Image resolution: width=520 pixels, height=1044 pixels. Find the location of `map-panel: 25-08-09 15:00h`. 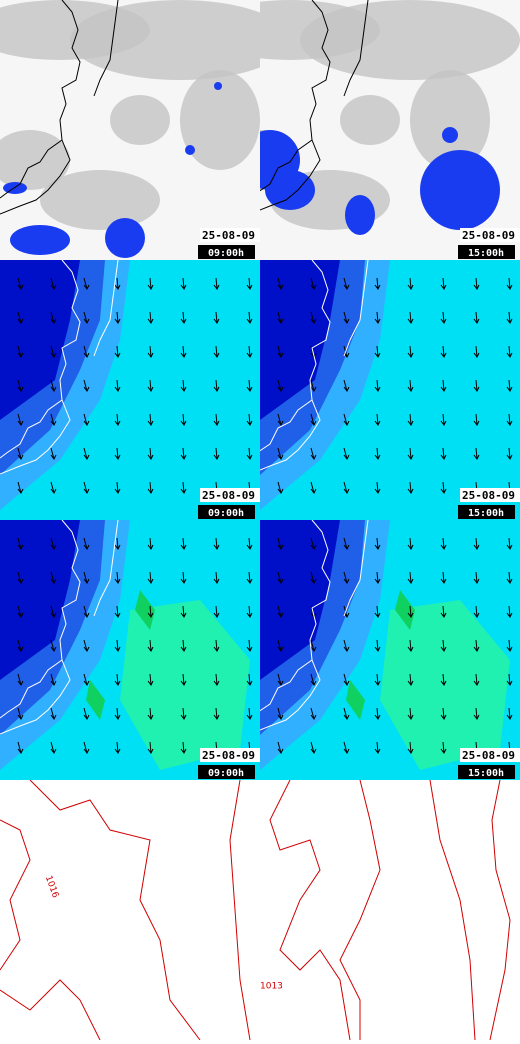

map-panel: 25-08-09 15:00h is located at coordinates (390, 650).